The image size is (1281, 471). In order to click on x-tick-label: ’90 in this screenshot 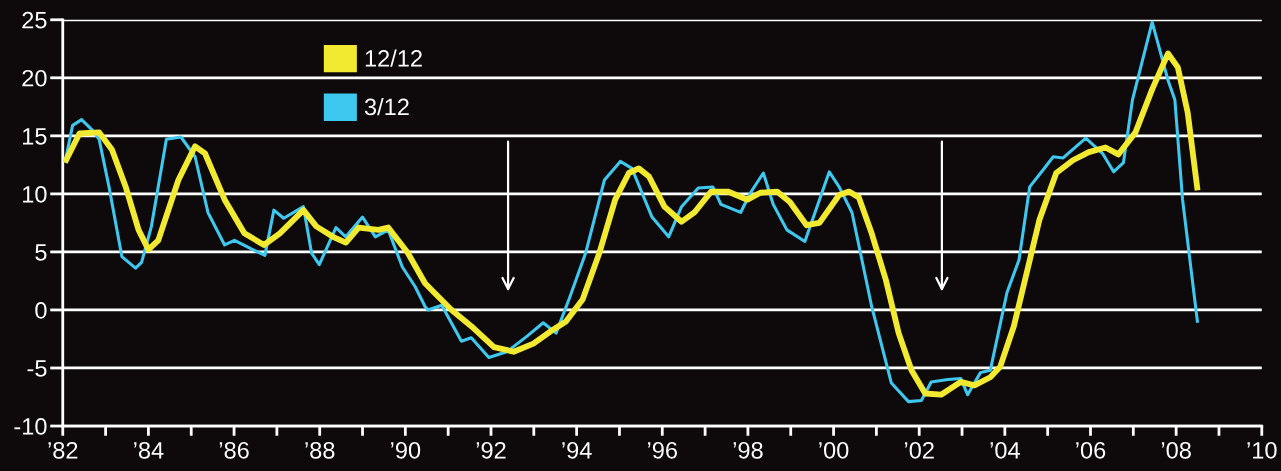, I will do `click(406, 450)`.